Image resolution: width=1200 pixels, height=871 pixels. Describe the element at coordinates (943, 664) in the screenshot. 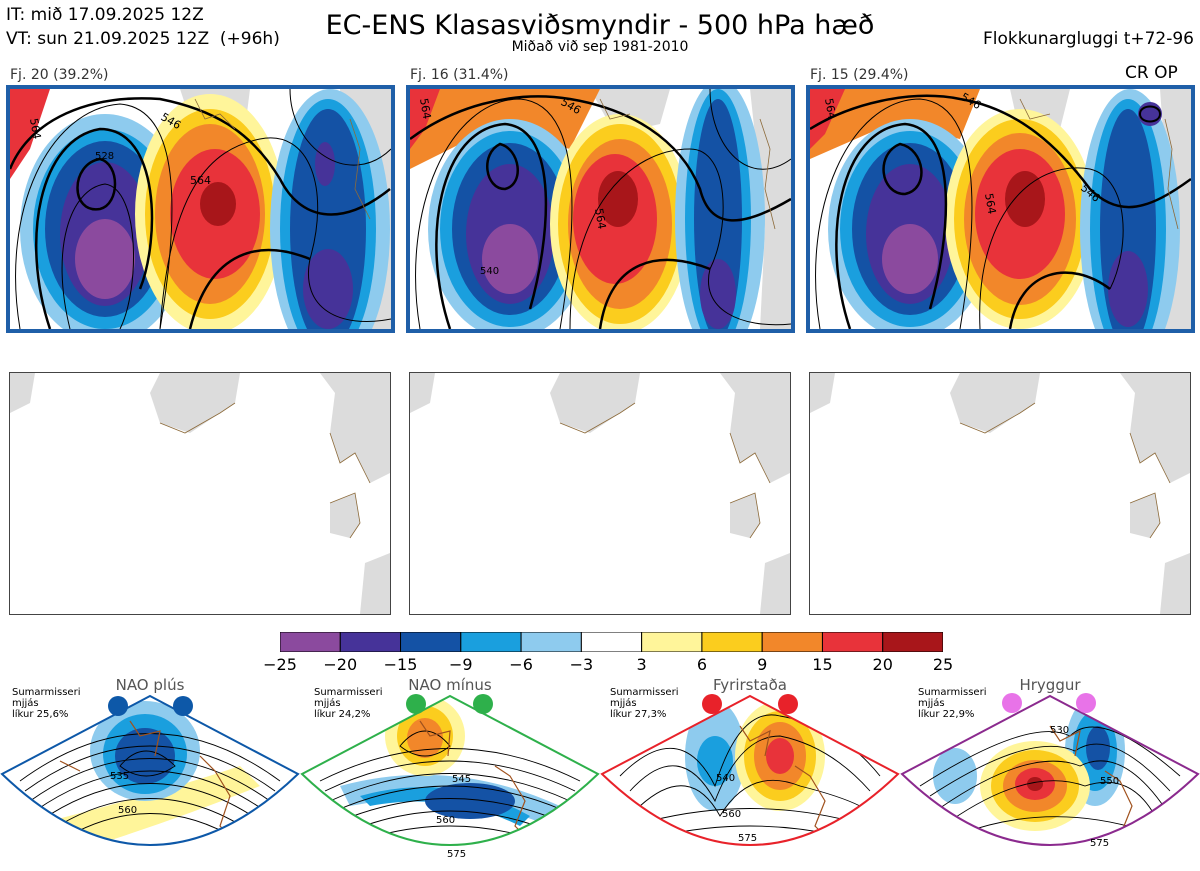

I see `colorbar-tick-label: 25` at that location.